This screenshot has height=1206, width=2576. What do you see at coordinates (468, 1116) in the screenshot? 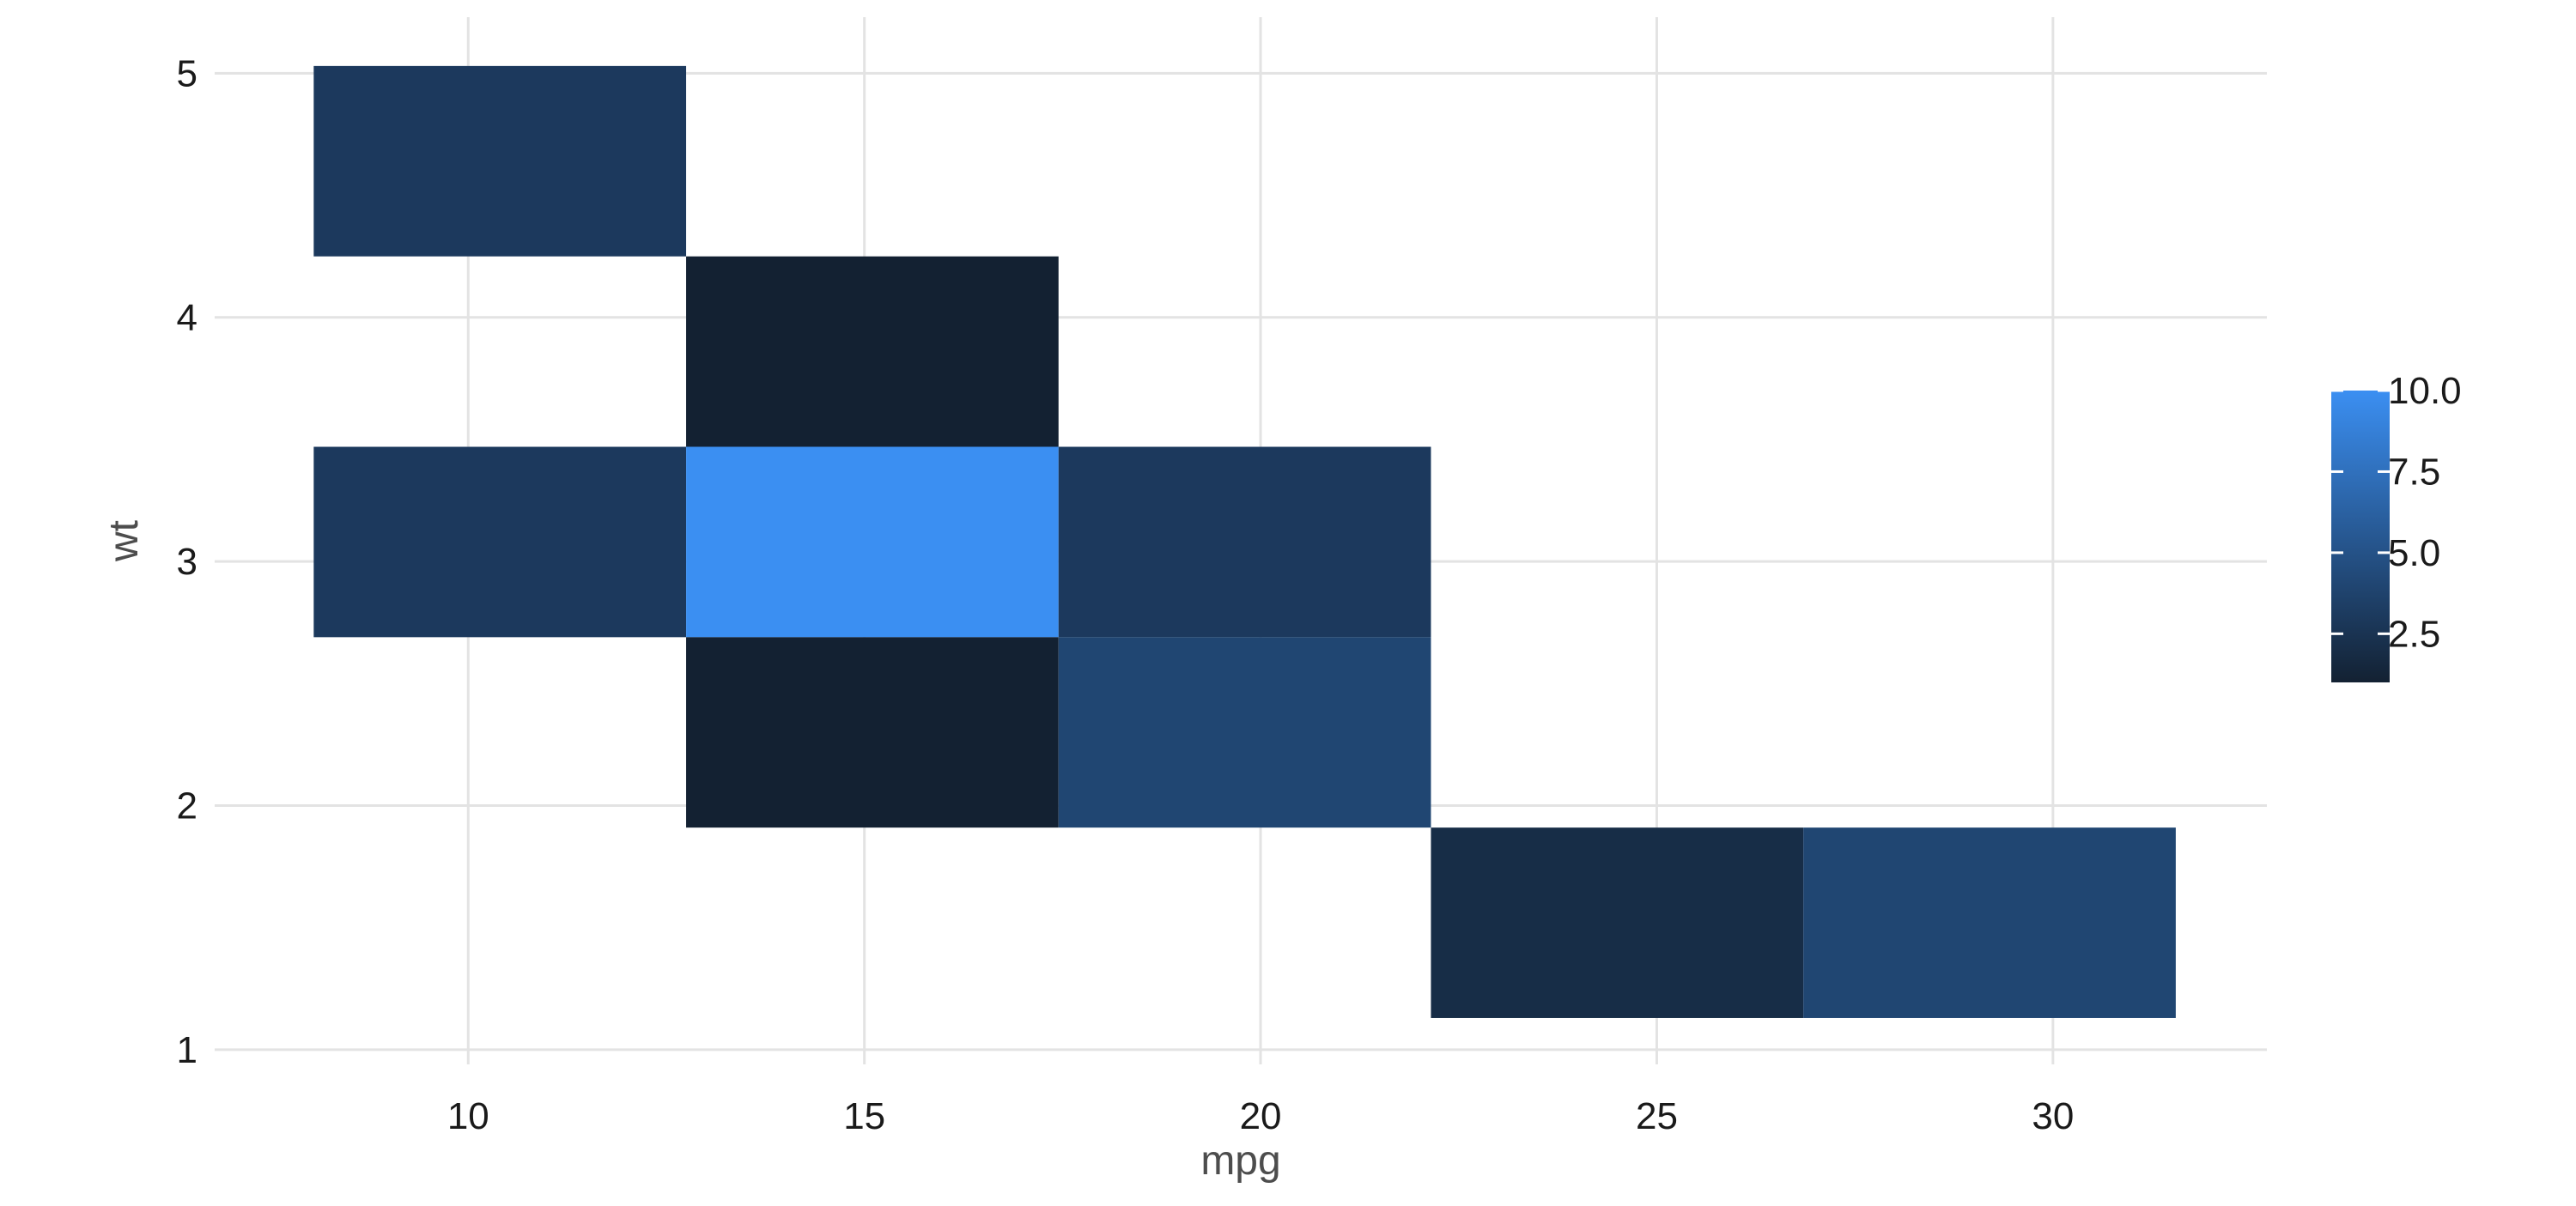
I see `x-tick-label: 10` at bounding box center [468, 1116].